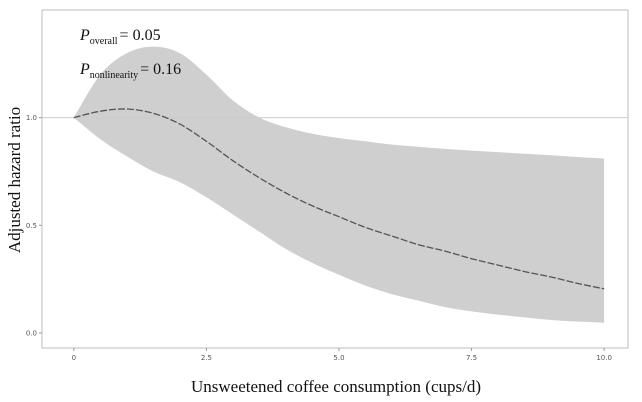  Describe the element at coordinates (604, 358) in the screenshot. I see `x-tick-label: 10.0` at that location.